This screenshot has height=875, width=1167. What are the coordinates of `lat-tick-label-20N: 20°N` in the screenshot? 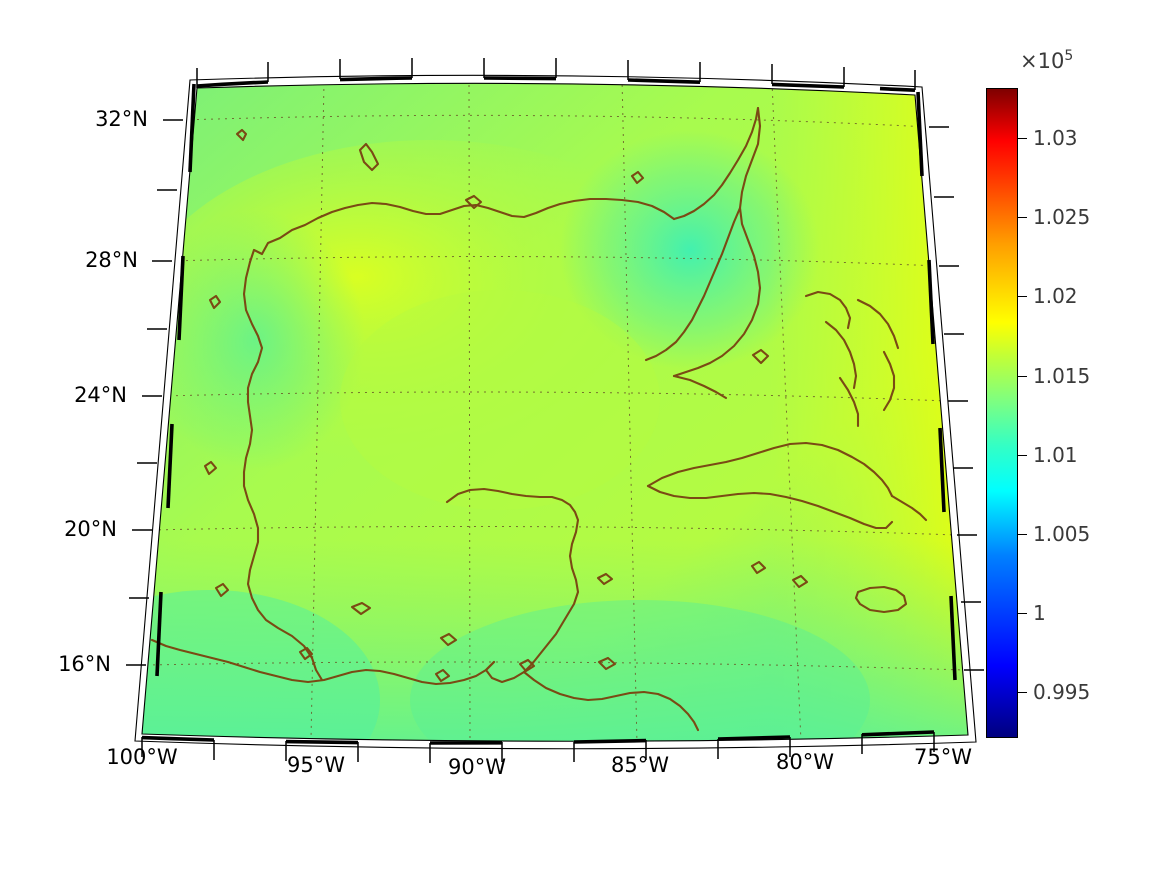 It's located at (90, 529).